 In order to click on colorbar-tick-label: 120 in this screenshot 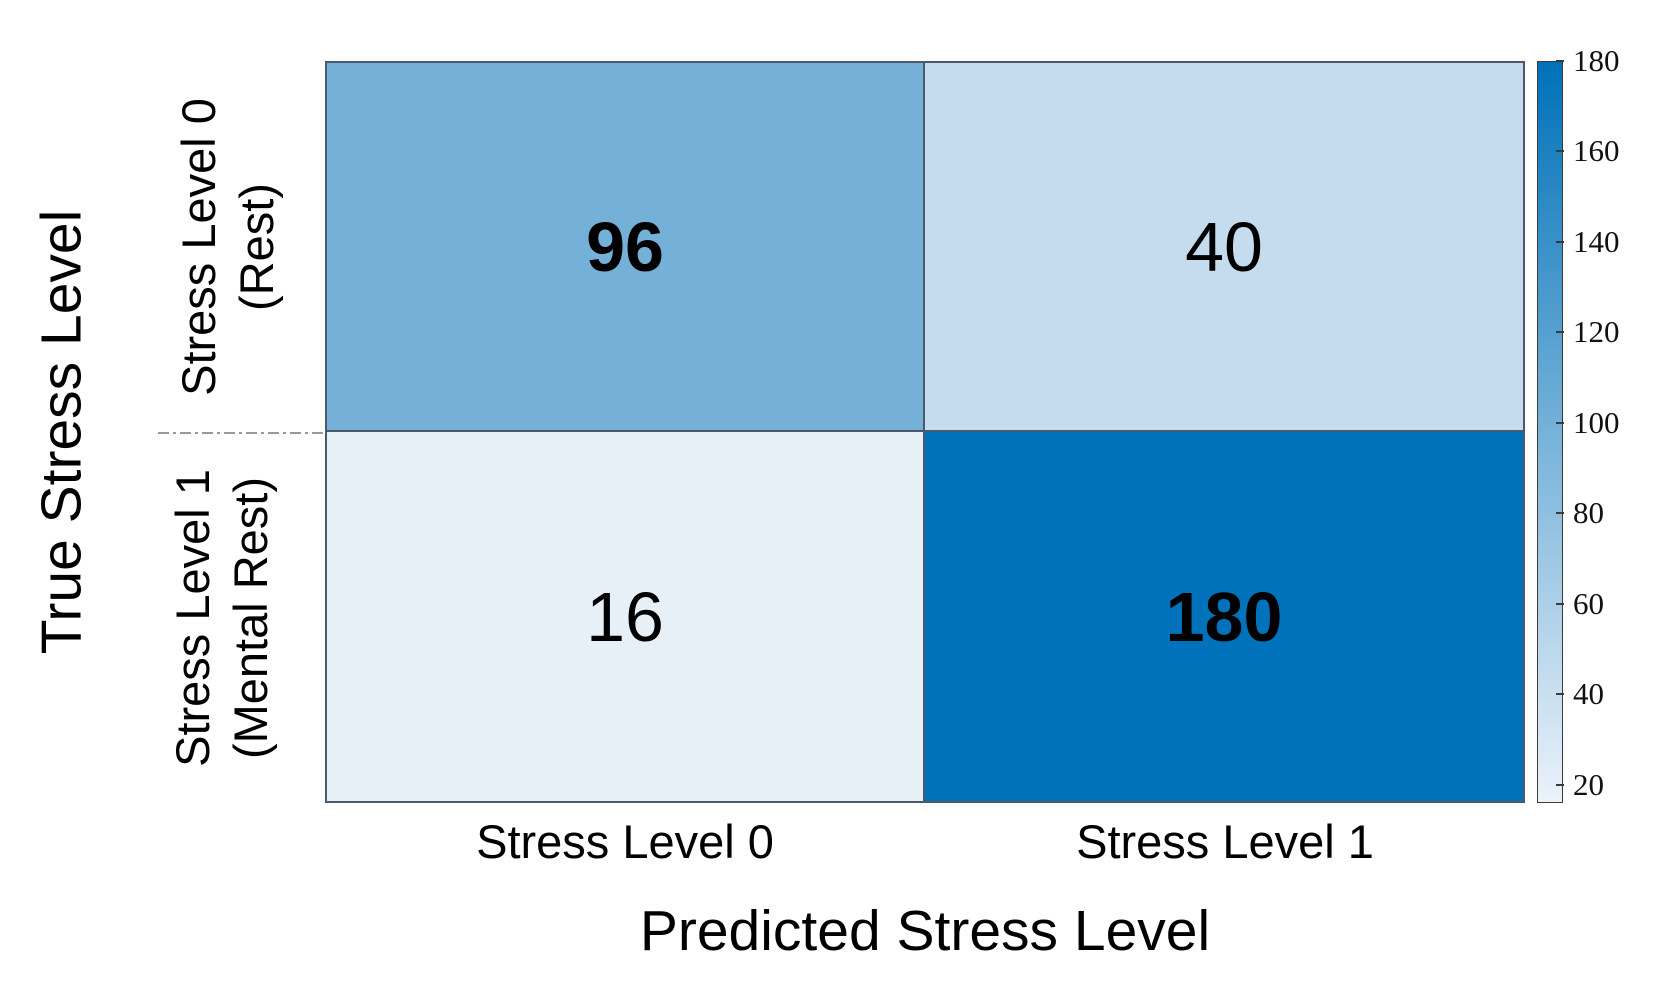, I will do `click(1596, 332)`.